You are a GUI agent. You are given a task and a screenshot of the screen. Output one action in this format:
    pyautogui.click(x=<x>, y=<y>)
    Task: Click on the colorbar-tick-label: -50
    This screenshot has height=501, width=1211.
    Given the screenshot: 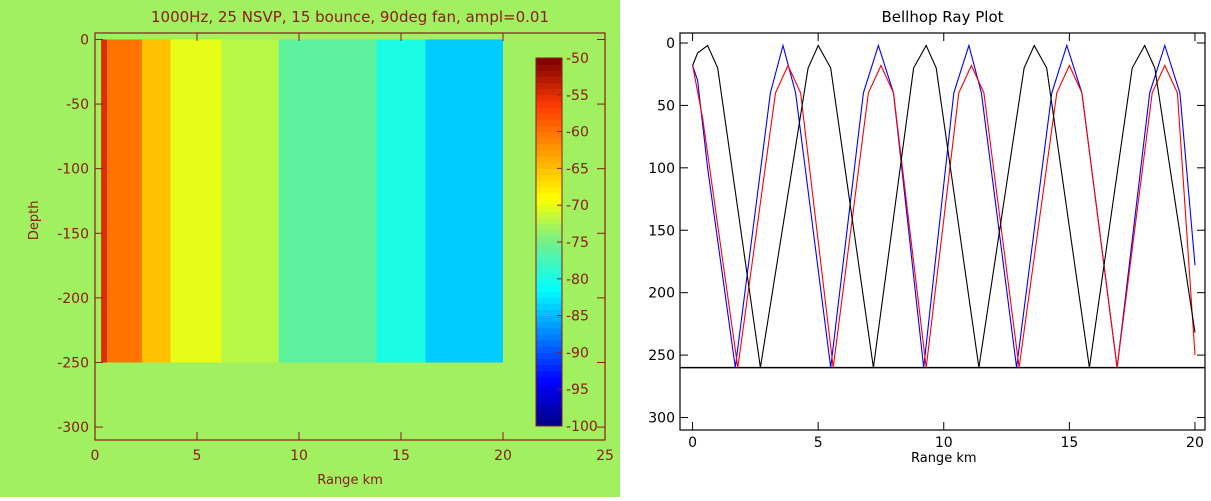 What is the action you would take?
    pyautogui.click(x=577, y=59)
    